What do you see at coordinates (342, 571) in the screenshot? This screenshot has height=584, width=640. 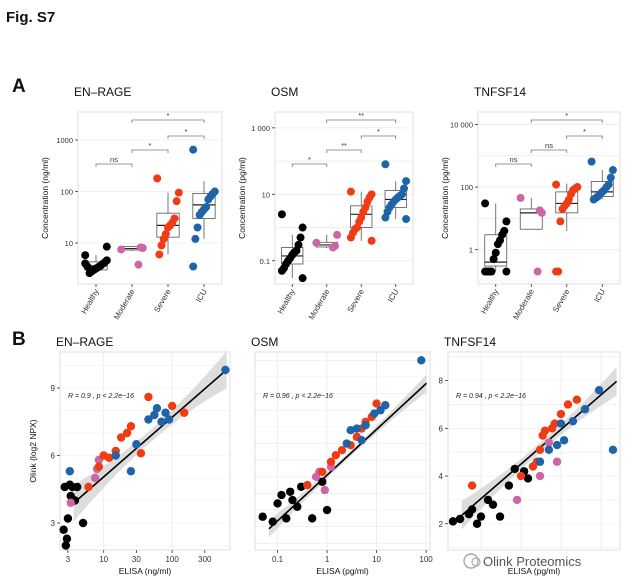 I see `x-axis-label: ELISA (pg/ml)` at bounding box center [342, 571].